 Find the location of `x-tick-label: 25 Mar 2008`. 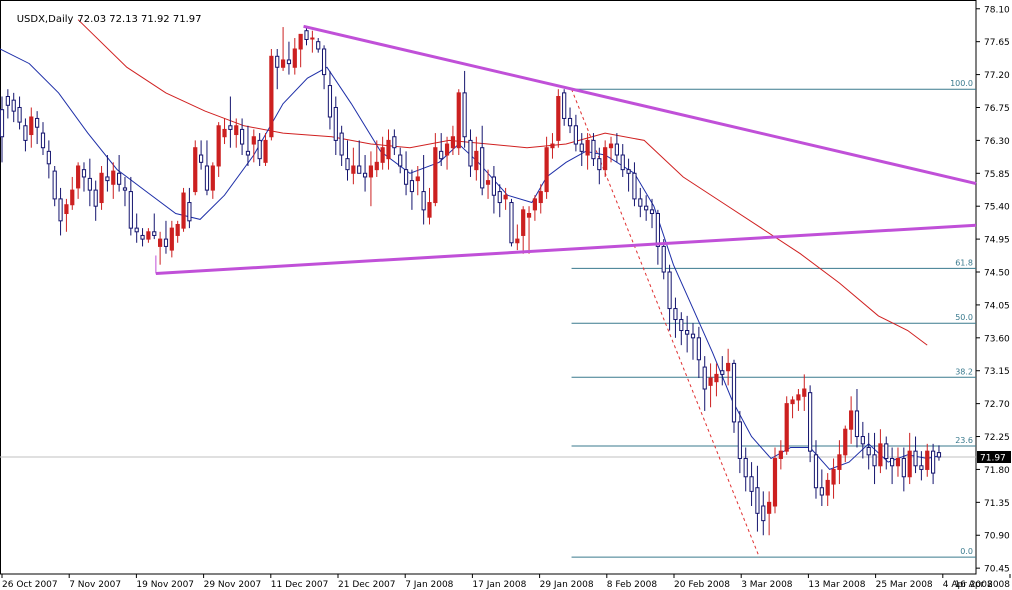

x-tick-label: 25 Mar 2008 is located at coordinates (904, 585).